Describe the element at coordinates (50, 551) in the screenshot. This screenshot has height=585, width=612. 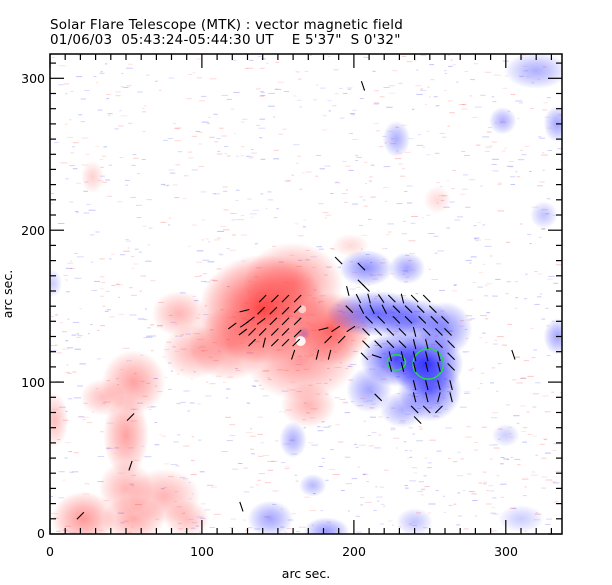
I see `x-tick-label: 0` at that location.